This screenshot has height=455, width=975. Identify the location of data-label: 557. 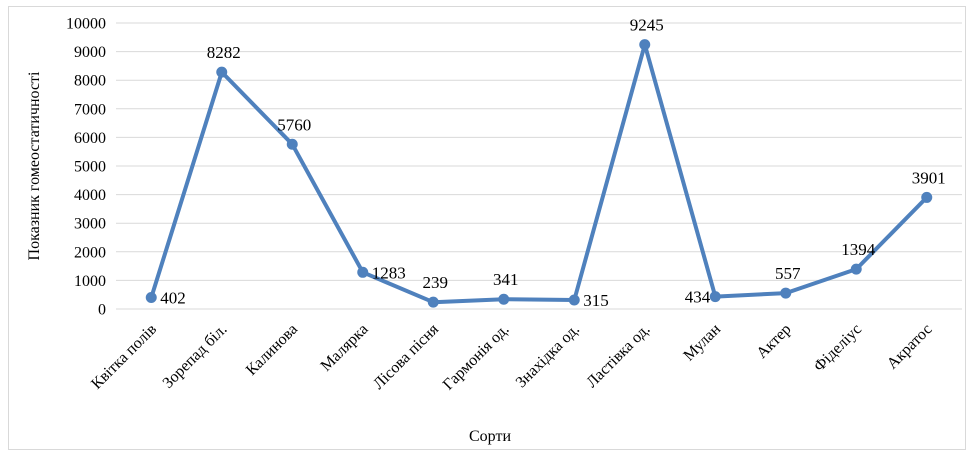
(788, 273).